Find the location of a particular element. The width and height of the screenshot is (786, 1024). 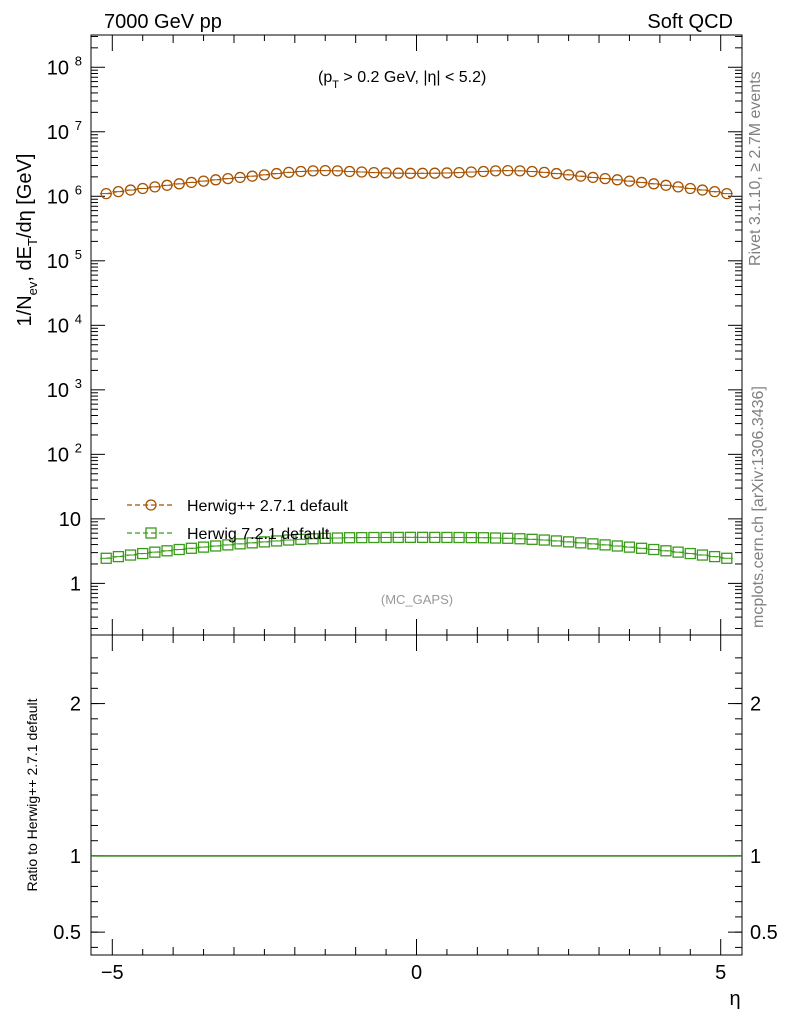

main-y-axis-label: 1/Nev, dET/dη [GeV] is located at coordinates (27, 240).